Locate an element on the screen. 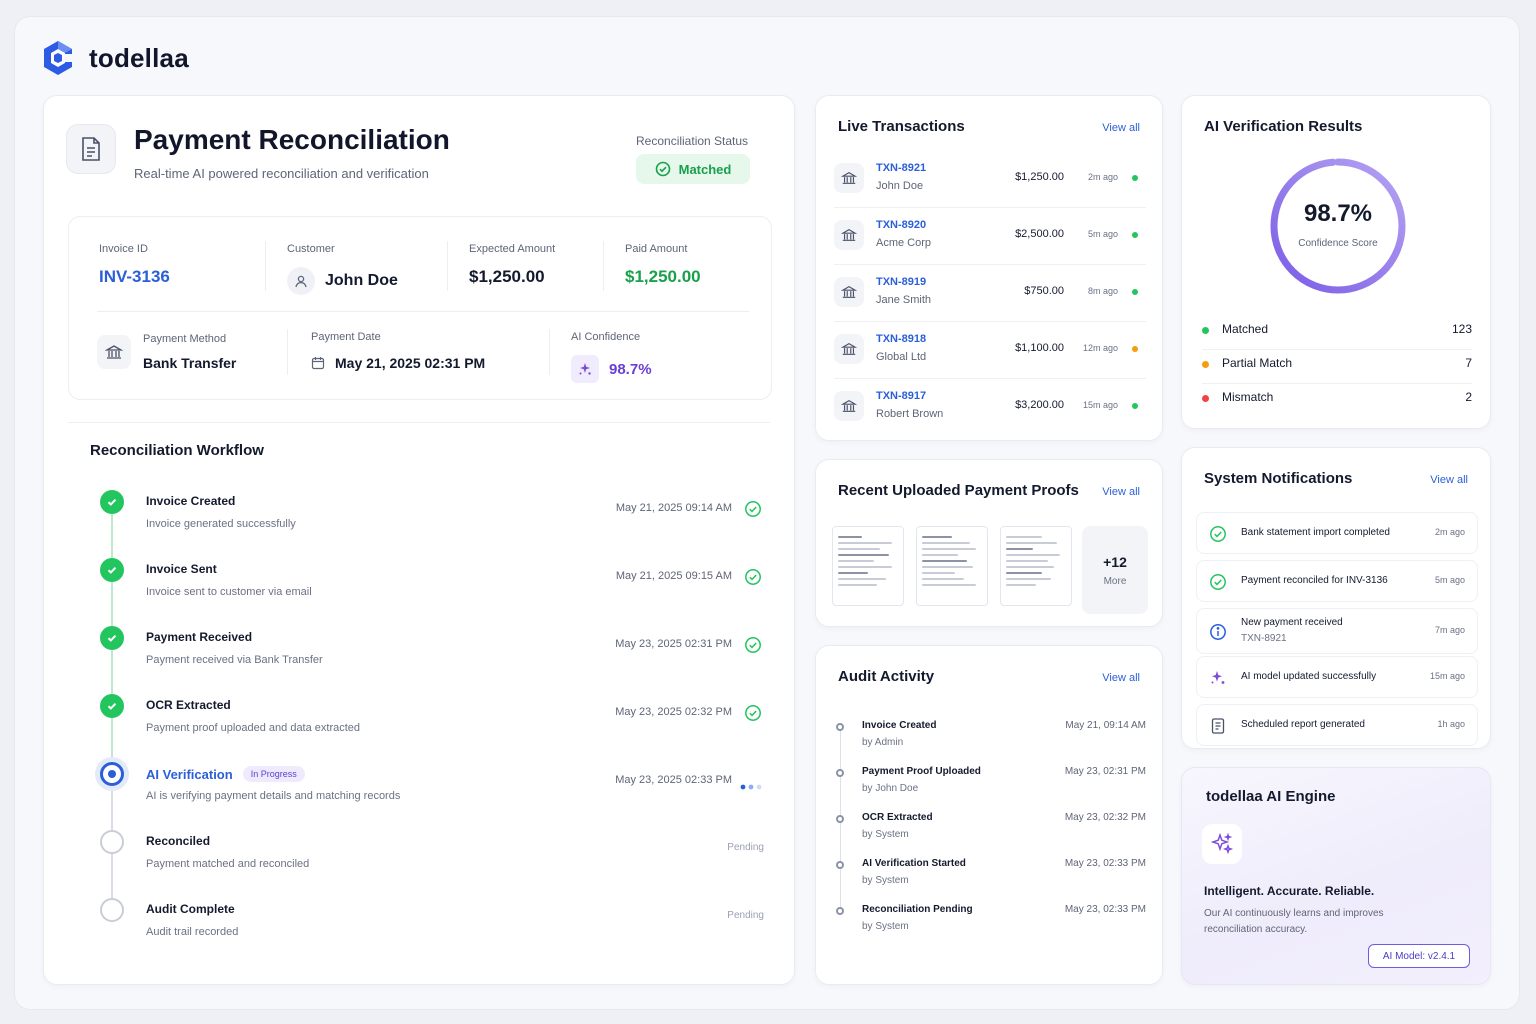 The height and width of the screenshot is (1024, 1536). step-description: Invoice generated successfully is located at coordinates (221, 524).